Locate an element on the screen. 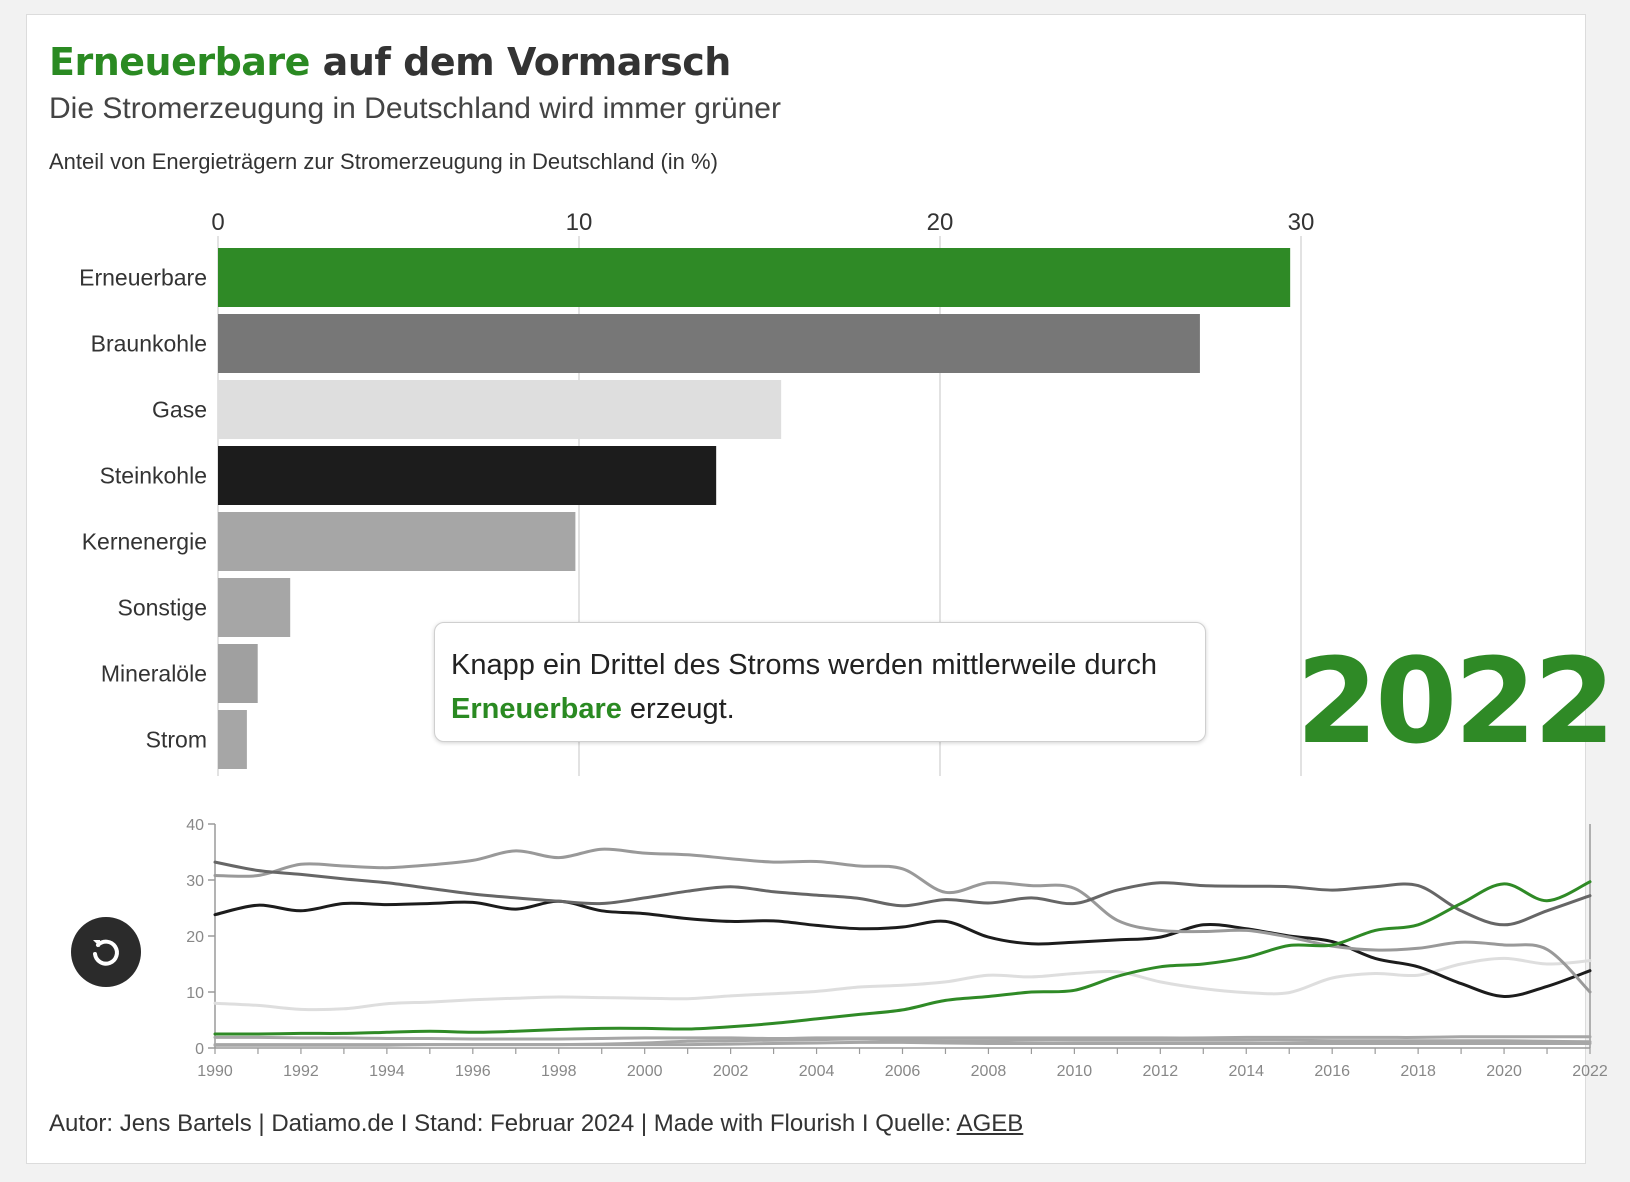 This screenshot has width=1630, height=1182. line-x-tick-label-5: 2000 is located at coordinates (645, 1071).